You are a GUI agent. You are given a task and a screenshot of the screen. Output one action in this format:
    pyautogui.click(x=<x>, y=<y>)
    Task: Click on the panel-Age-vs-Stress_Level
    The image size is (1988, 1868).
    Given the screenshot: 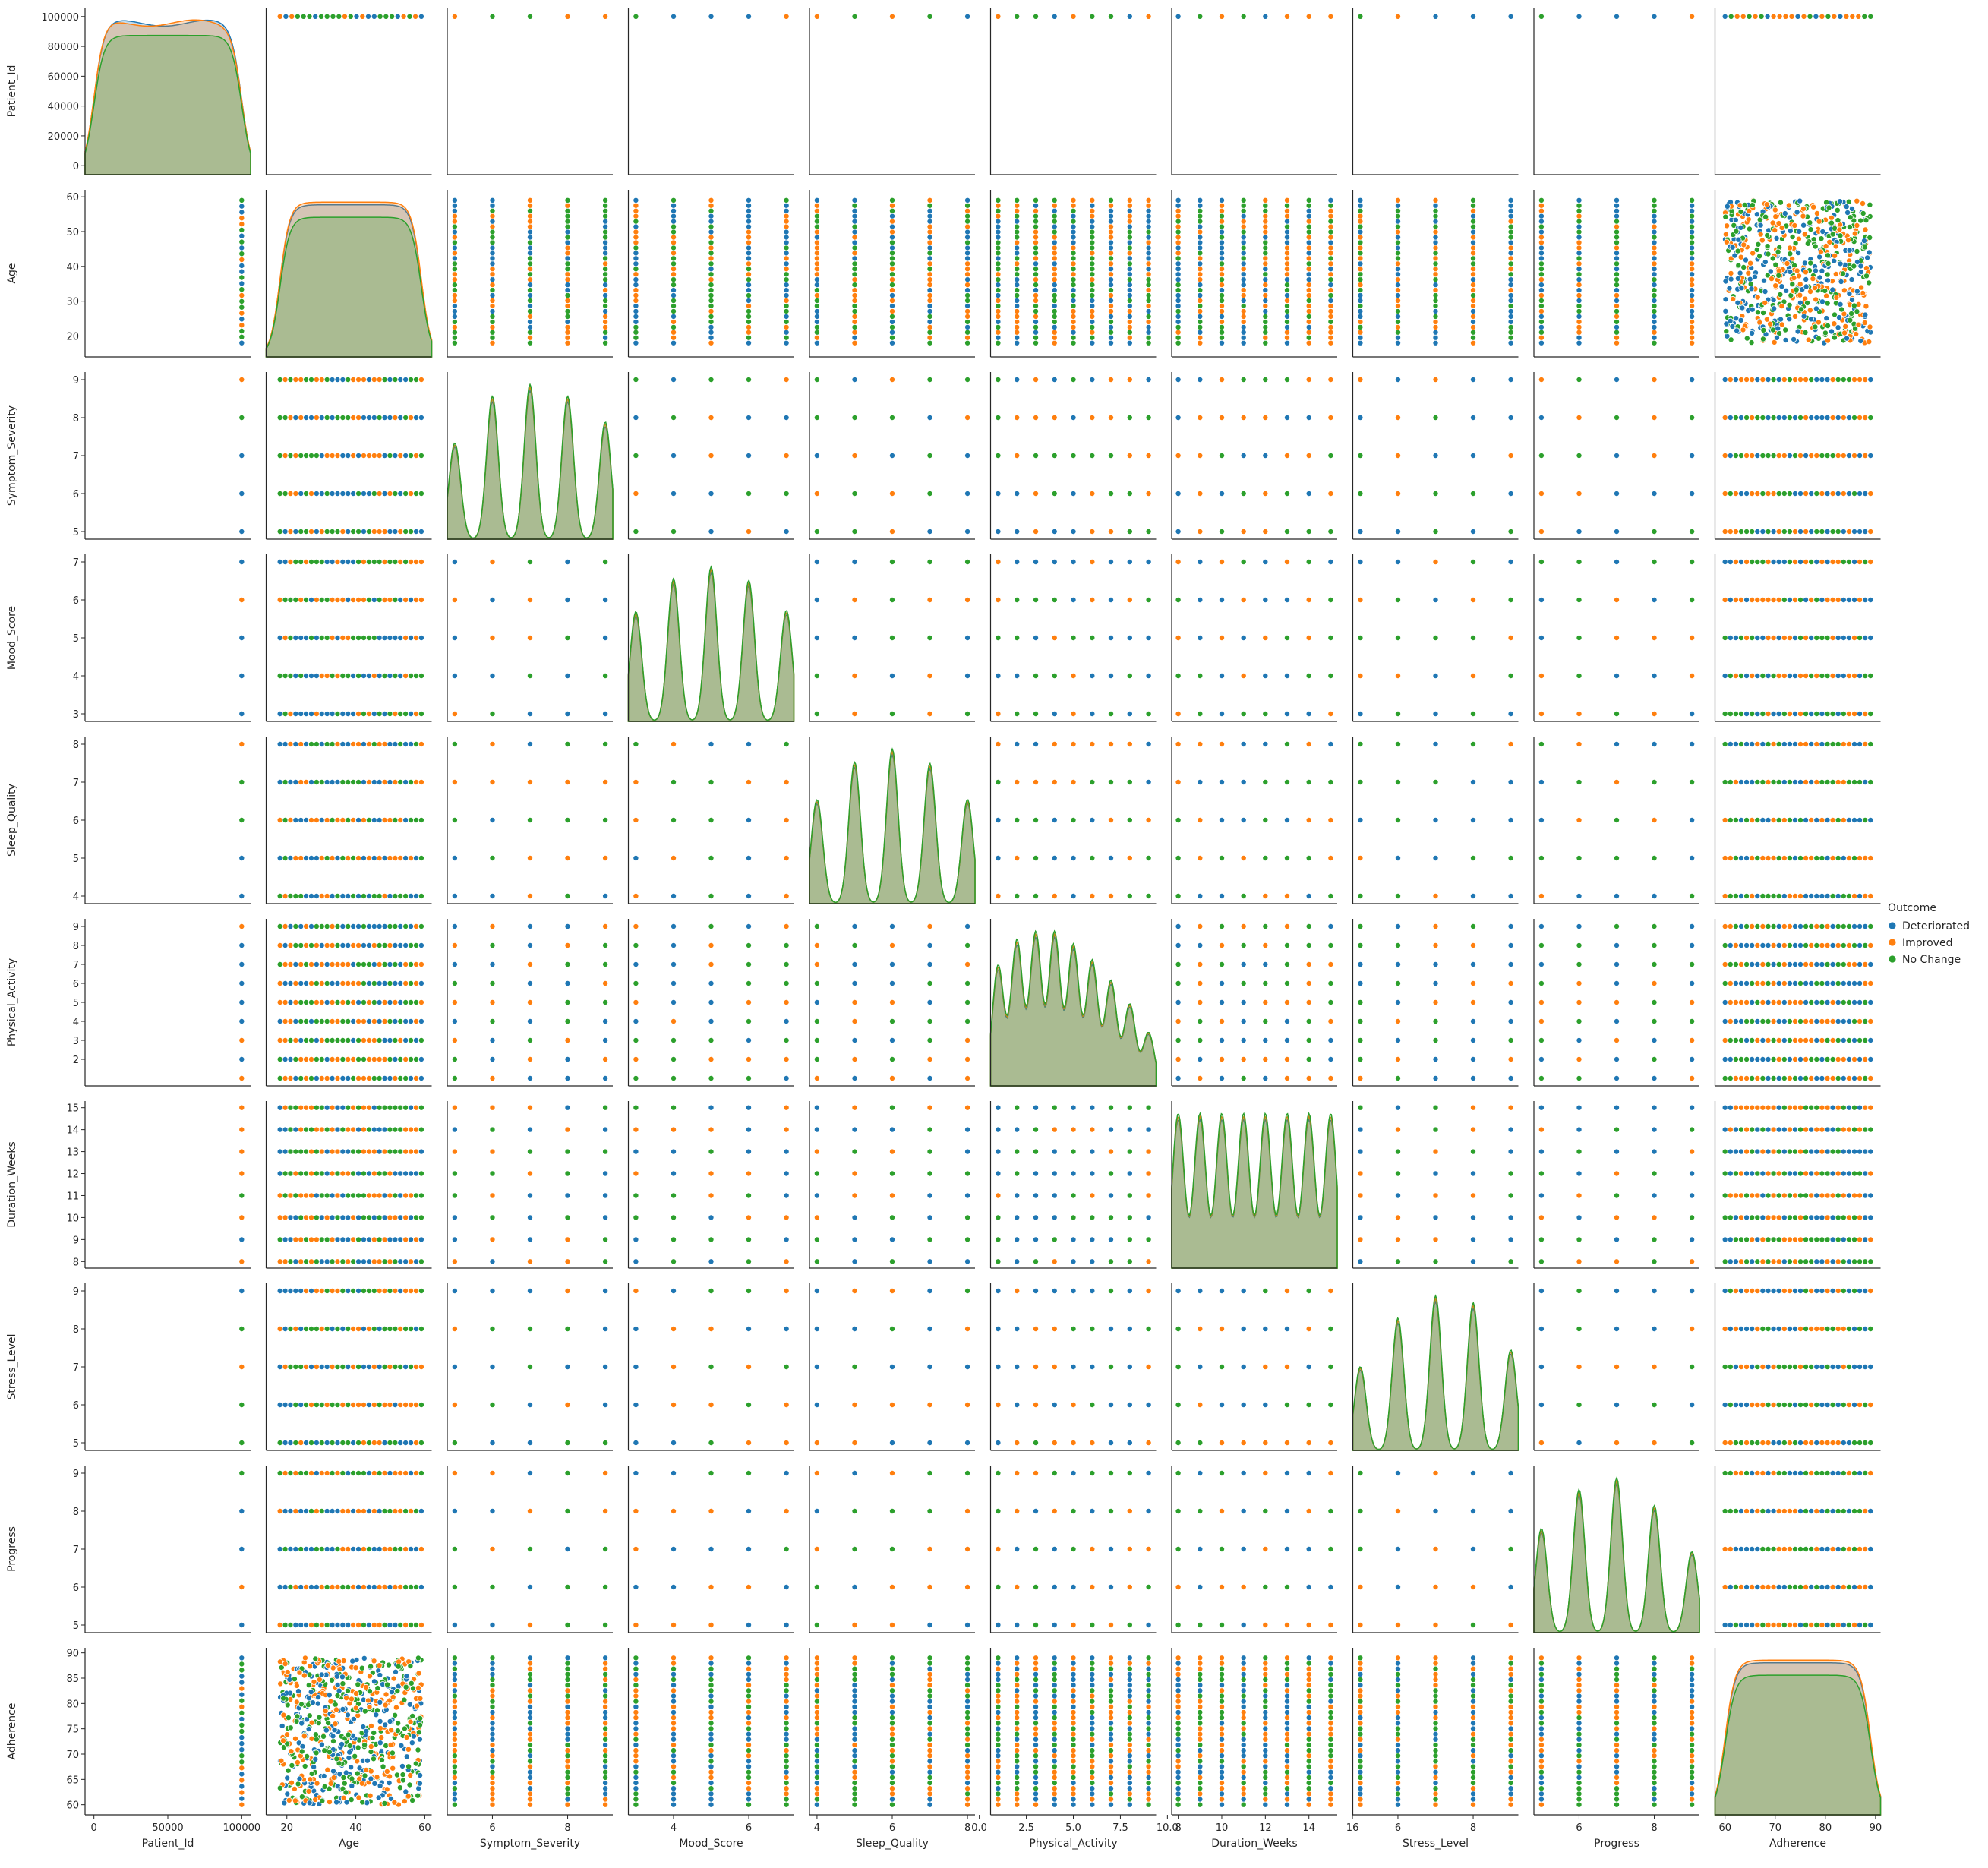 What is the action you would take?
    pyautogui.click(x=1436, y=273)
    